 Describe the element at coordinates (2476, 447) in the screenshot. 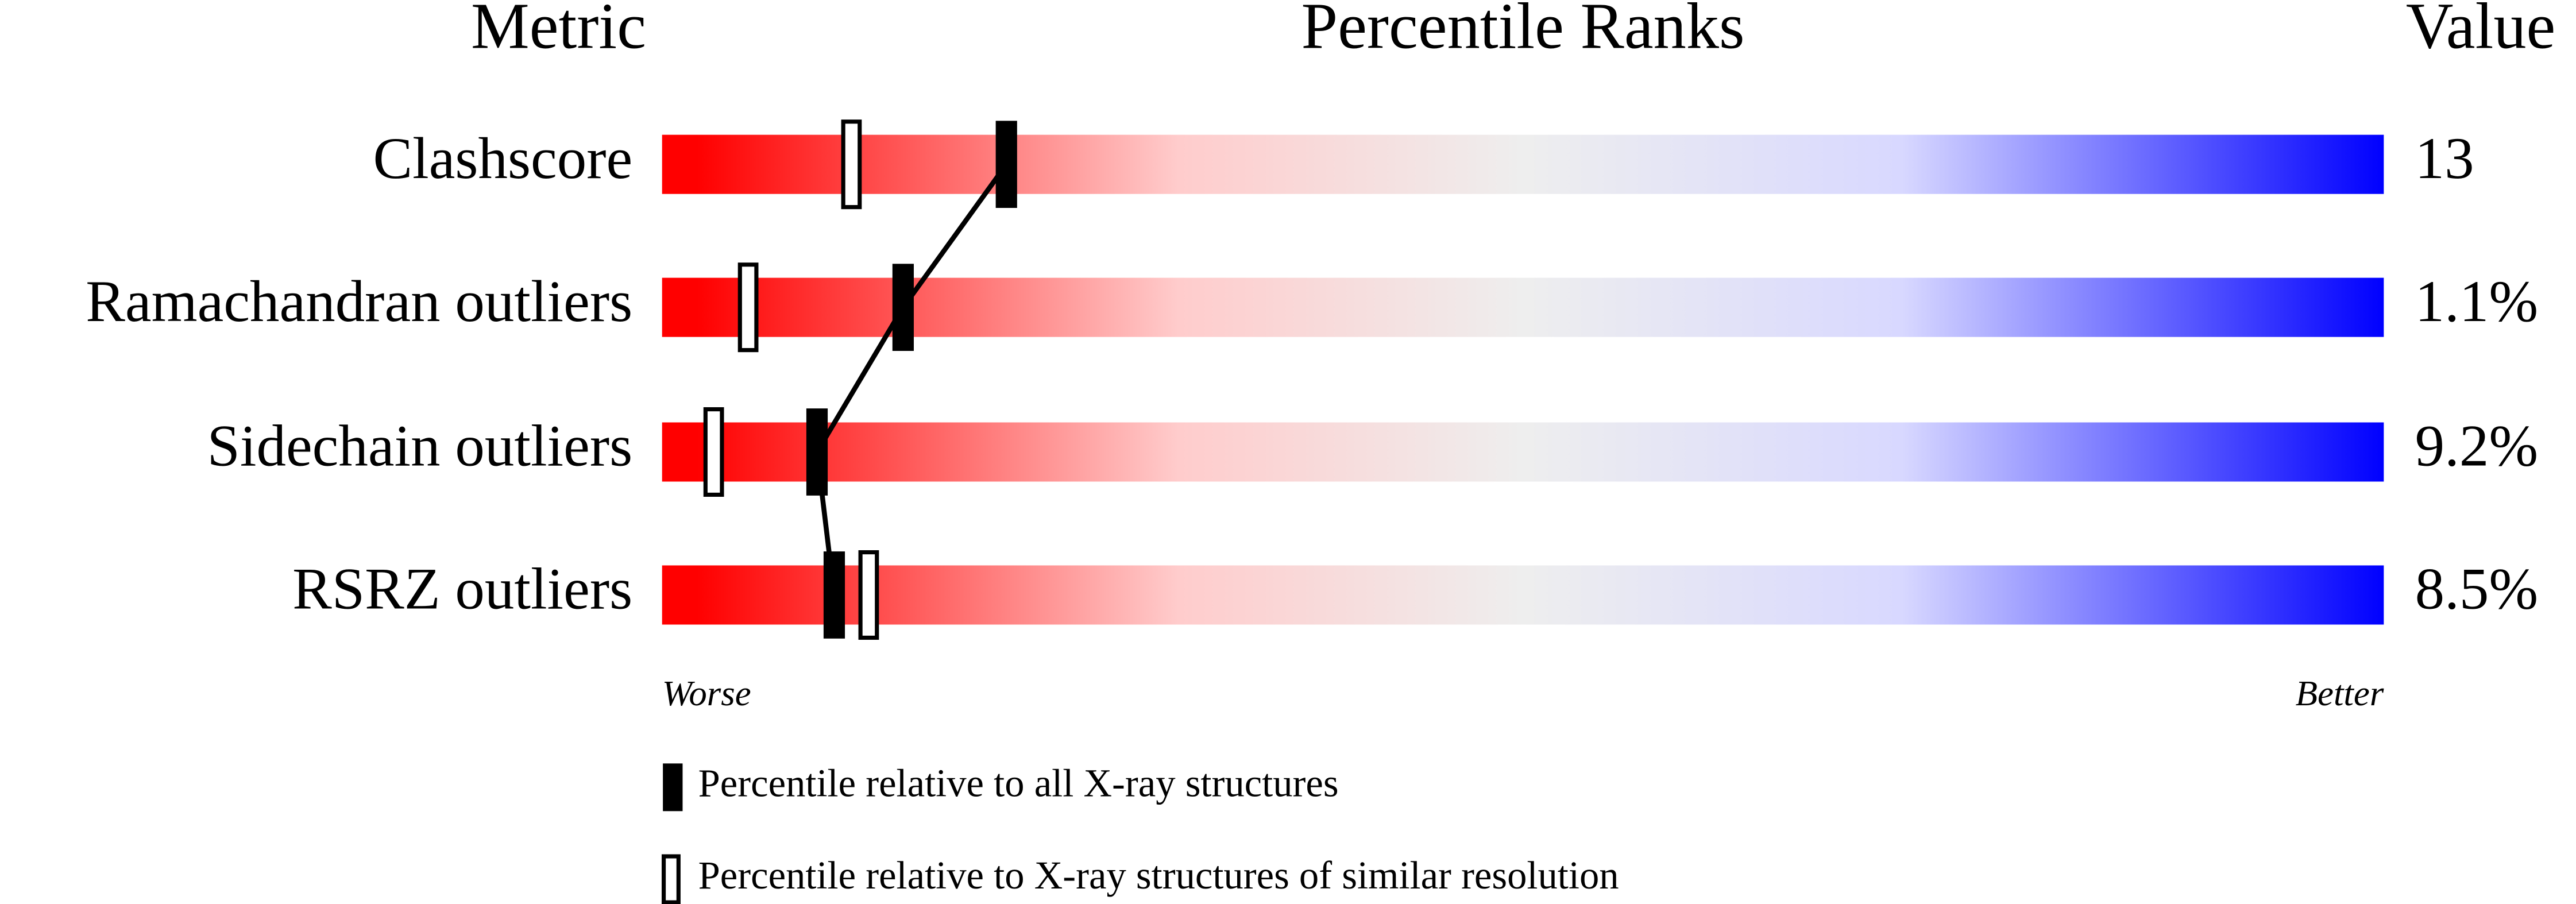

I see `metric-value: 9.2%` at that location.